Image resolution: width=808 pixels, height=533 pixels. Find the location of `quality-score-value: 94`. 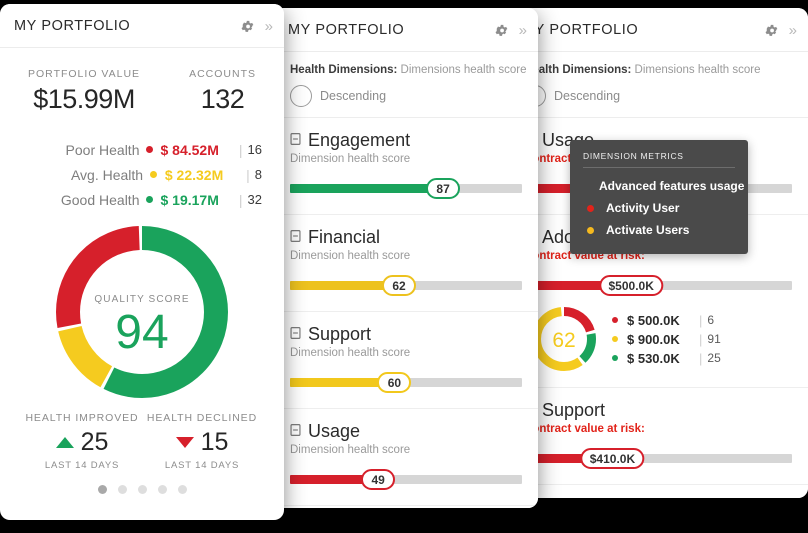

quality-score-value: 94 is located at coordinates (141, 332).